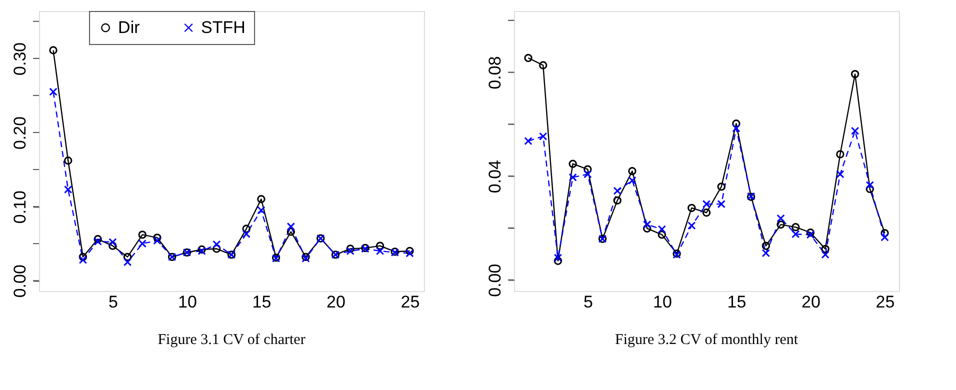 The image size is (956, 390). Describe the element at coordinates (706, 340) in the screenshot. I see `text: Figure 3.2 CV of monthly rent` at that location.